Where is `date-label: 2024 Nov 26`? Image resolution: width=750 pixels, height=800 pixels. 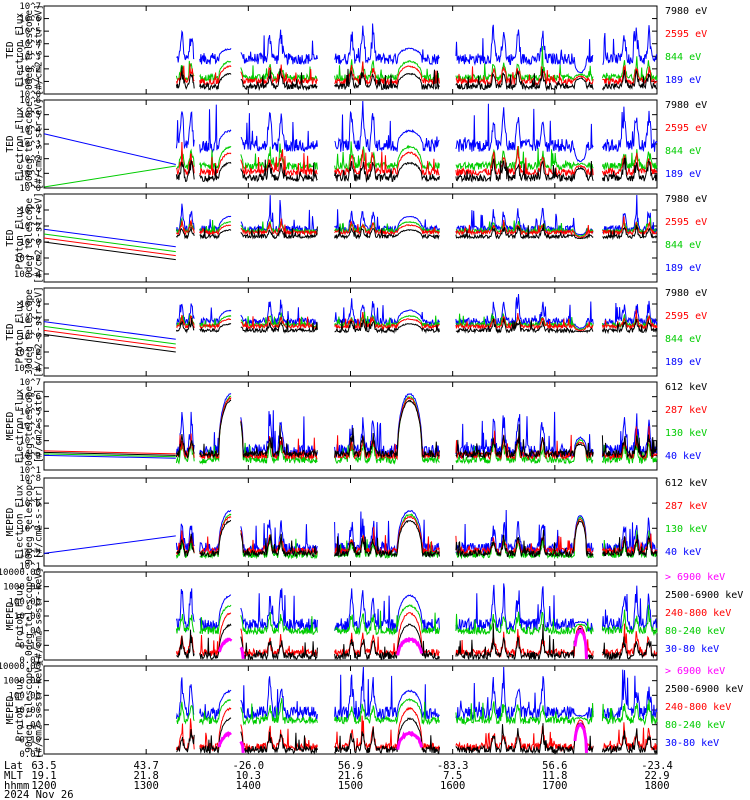
date-label: 2024 Nov 26 is located at coordinates (39, 794).